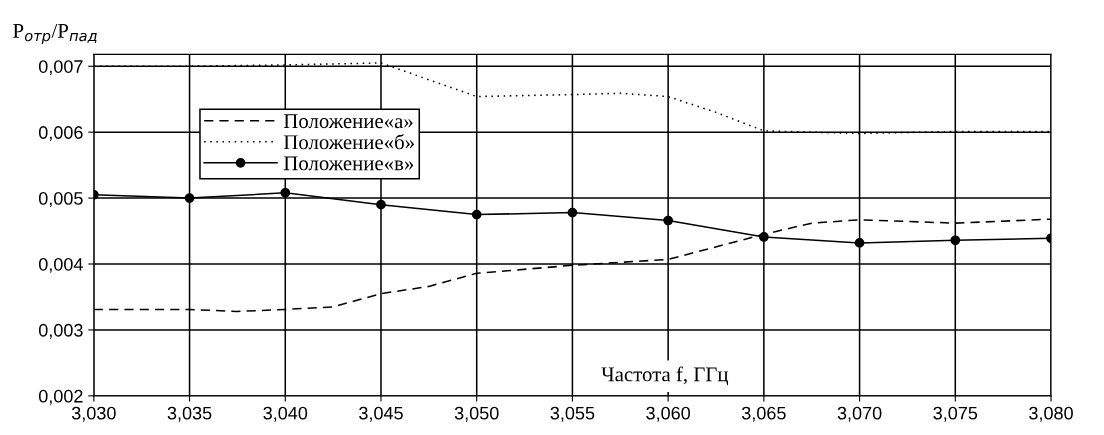  Describe the element at coordinates (955, 414) in the screenshot. I see `x-tick-label: 3,075` at that location.